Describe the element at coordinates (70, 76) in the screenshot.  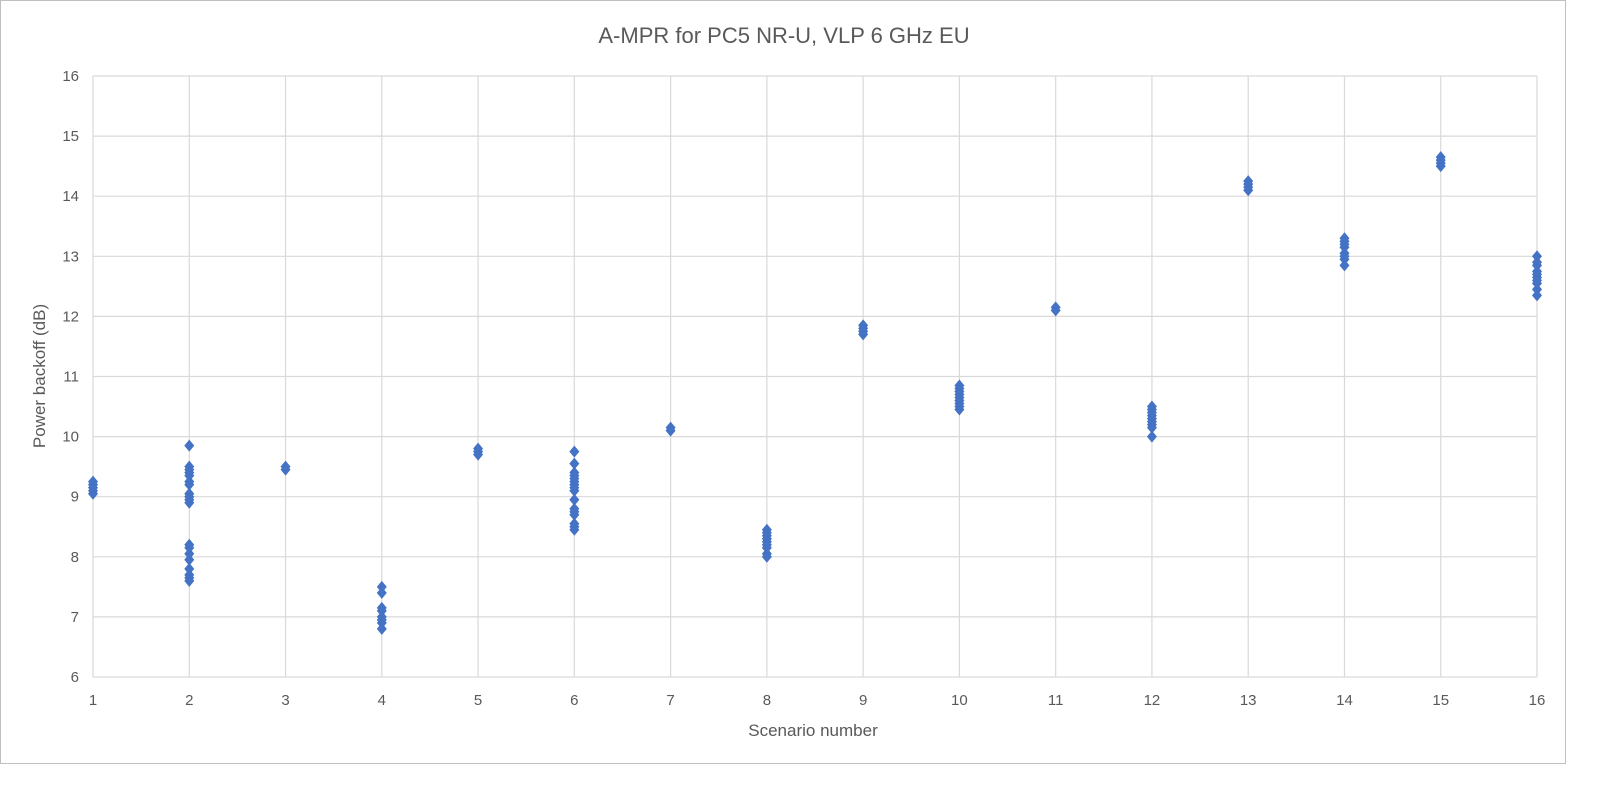
I see `y-tick-label: 16` at that location.